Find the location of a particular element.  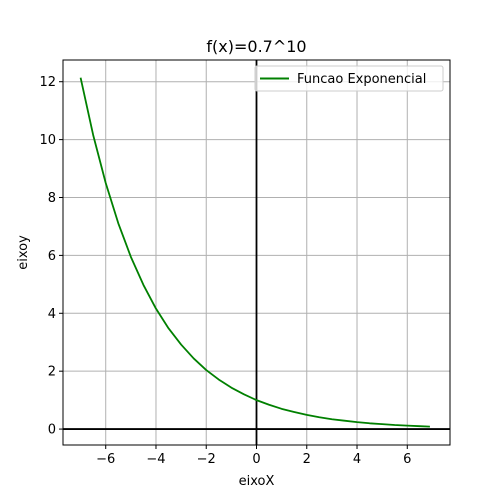

x-tick-label: −6 is located at coordinates (105, 459).